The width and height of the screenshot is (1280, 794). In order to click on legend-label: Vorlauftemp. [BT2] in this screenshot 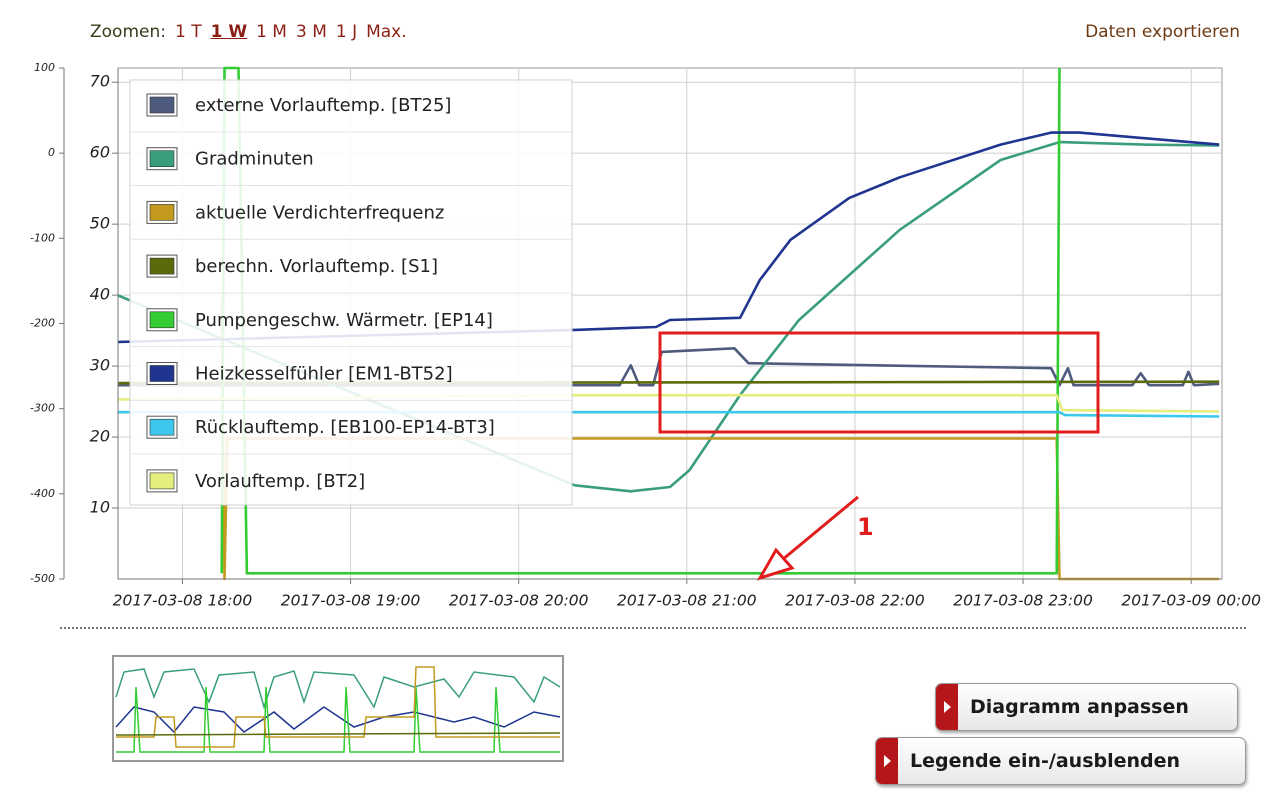, I will do `click(280, 481)`.